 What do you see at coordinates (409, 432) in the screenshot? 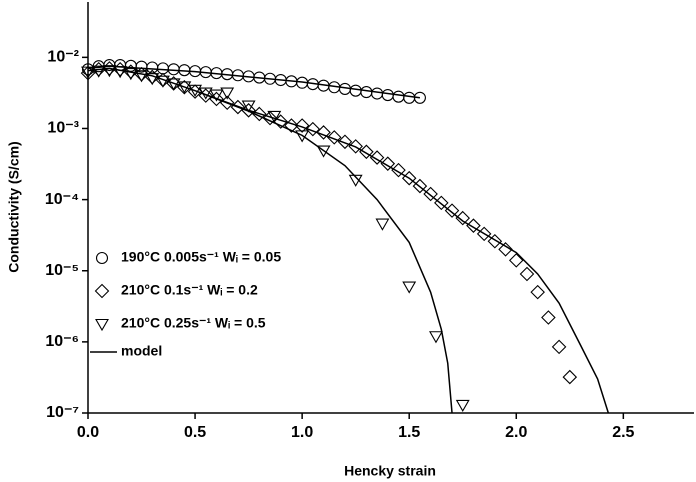
I see `x-tick-label: 1.5` at bounding box center [409, 432].